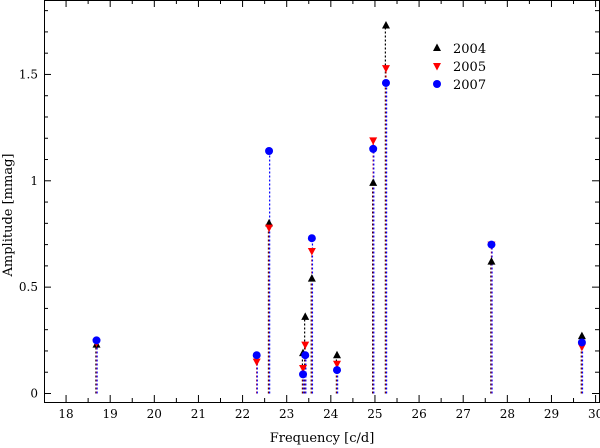 This screenshot has width=600, height=448. What do you see at coordinates (28, 74) in the screenshot?
I see `y-tick-label: 1.5` at bounding box center [28, 74].